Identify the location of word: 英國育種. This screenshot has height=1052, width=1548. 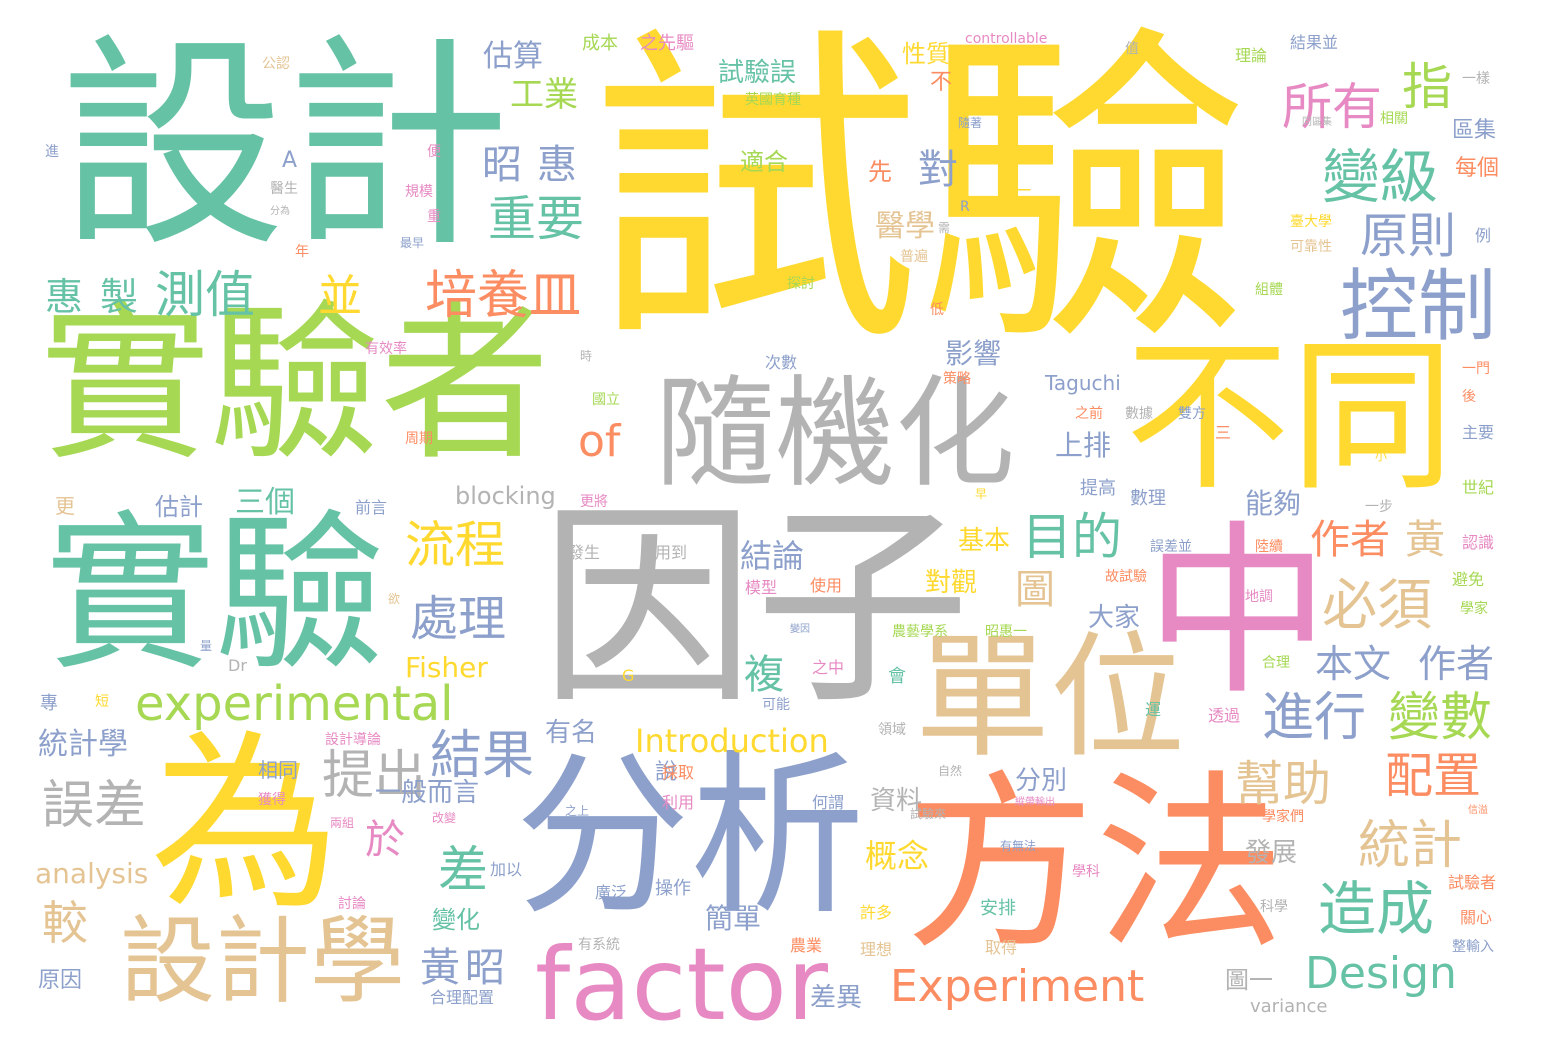
(773, 100).